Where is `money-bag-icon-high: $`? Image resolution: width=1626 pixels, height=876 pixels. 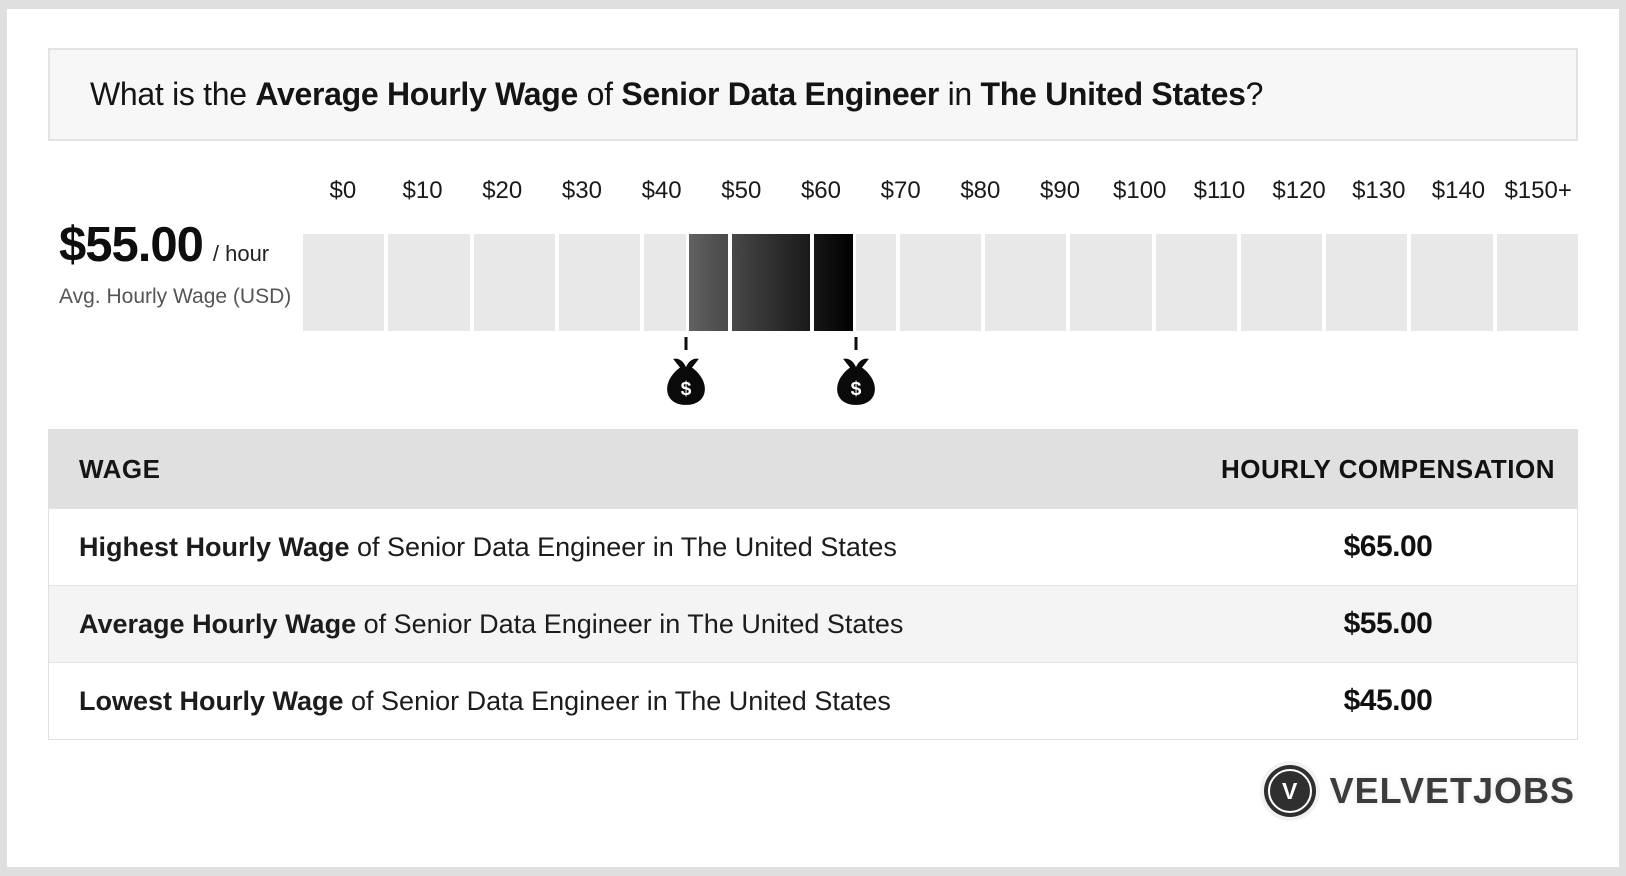
money-bag-icon-high: $ is located at coordinates (855, 381).